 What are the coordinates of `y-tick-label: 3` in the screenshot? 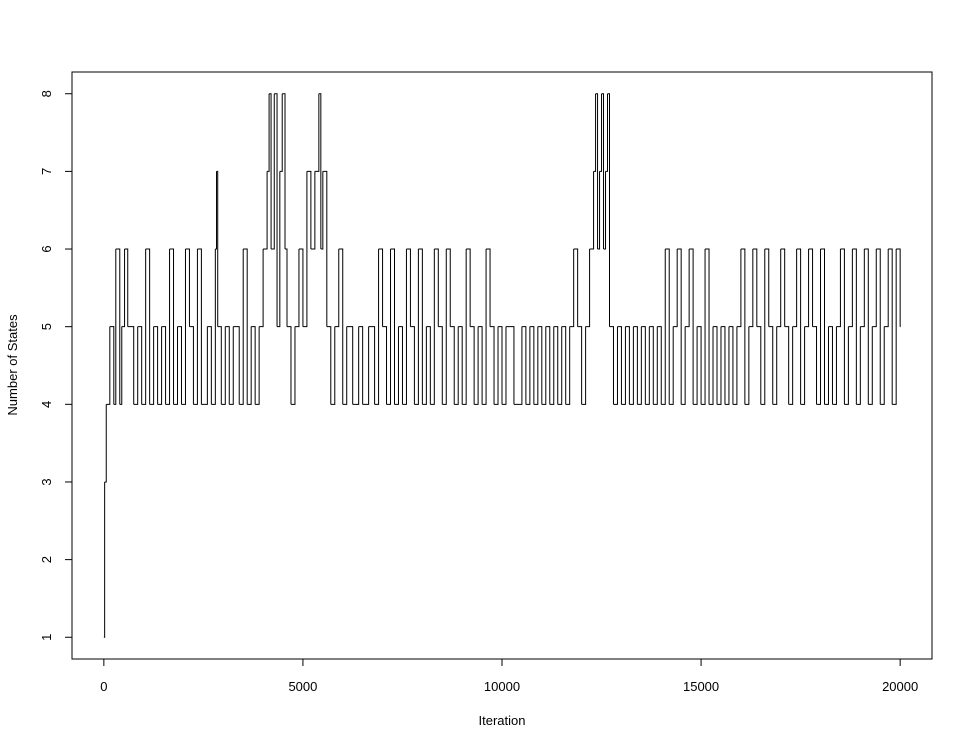 It's located at (46, 481).